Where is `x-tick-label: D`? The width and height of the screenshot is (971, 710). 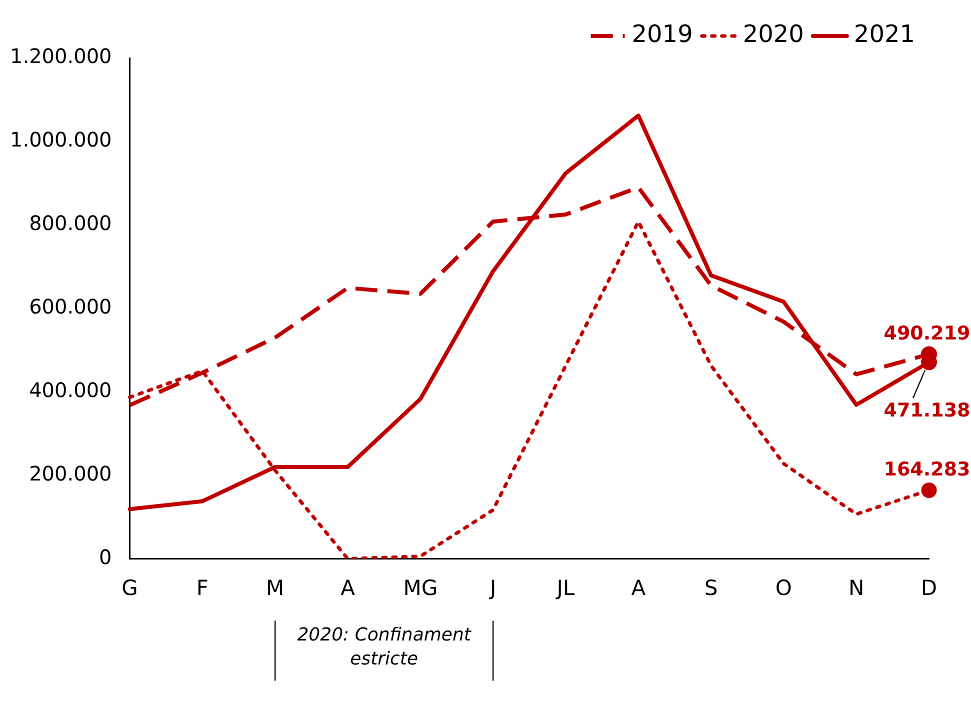
x-tick-label: D is located at coordinates (929, 588).